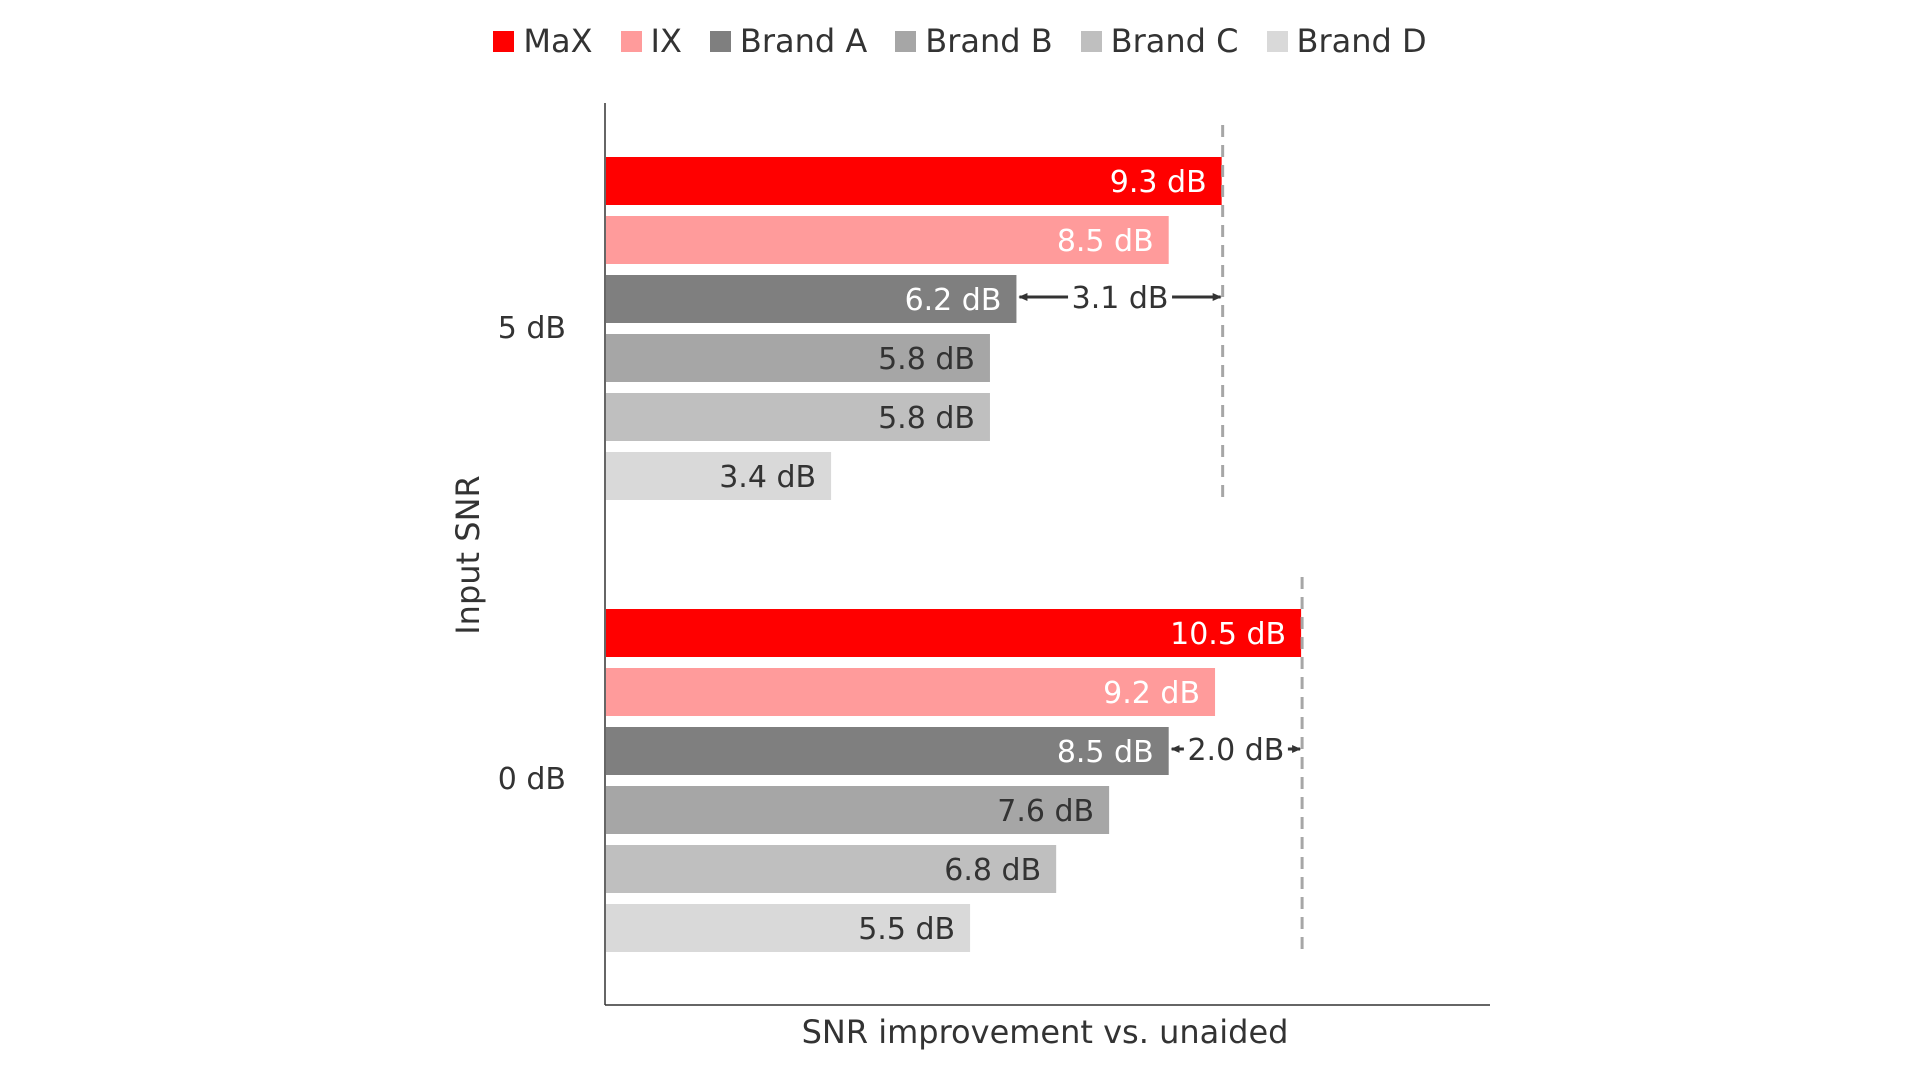 The width and height of the screenshot is (1920, 1080). I want to click on bar-5-db-brand-c, so click(798, 417).